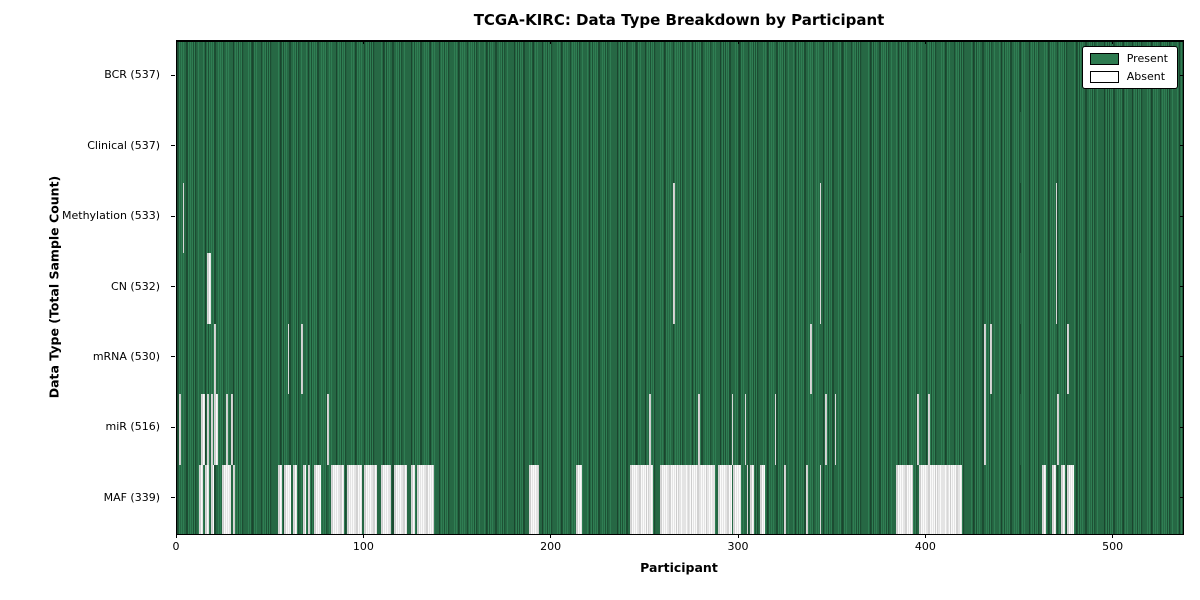 This screenshot has width=1200, height=600. Describe the element at coordinates (176, 546) in the screenshot. I see `xtick-label-0: 0` at that location.